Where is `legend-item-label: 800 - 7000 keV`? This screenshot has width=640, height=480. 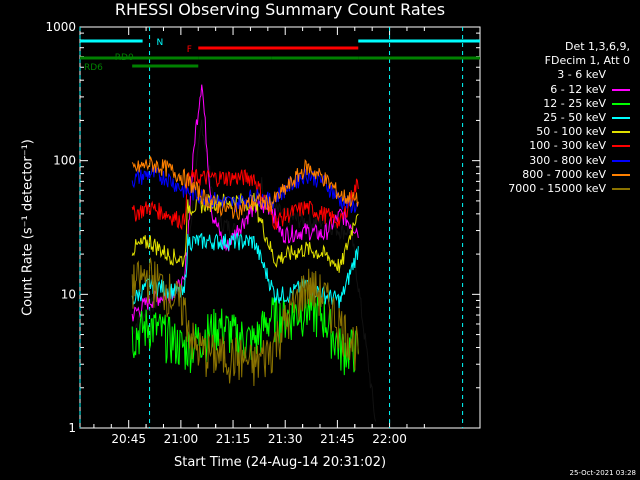
legend-item-label: 800 - 7000 keV is located at coordinates (564, 174).